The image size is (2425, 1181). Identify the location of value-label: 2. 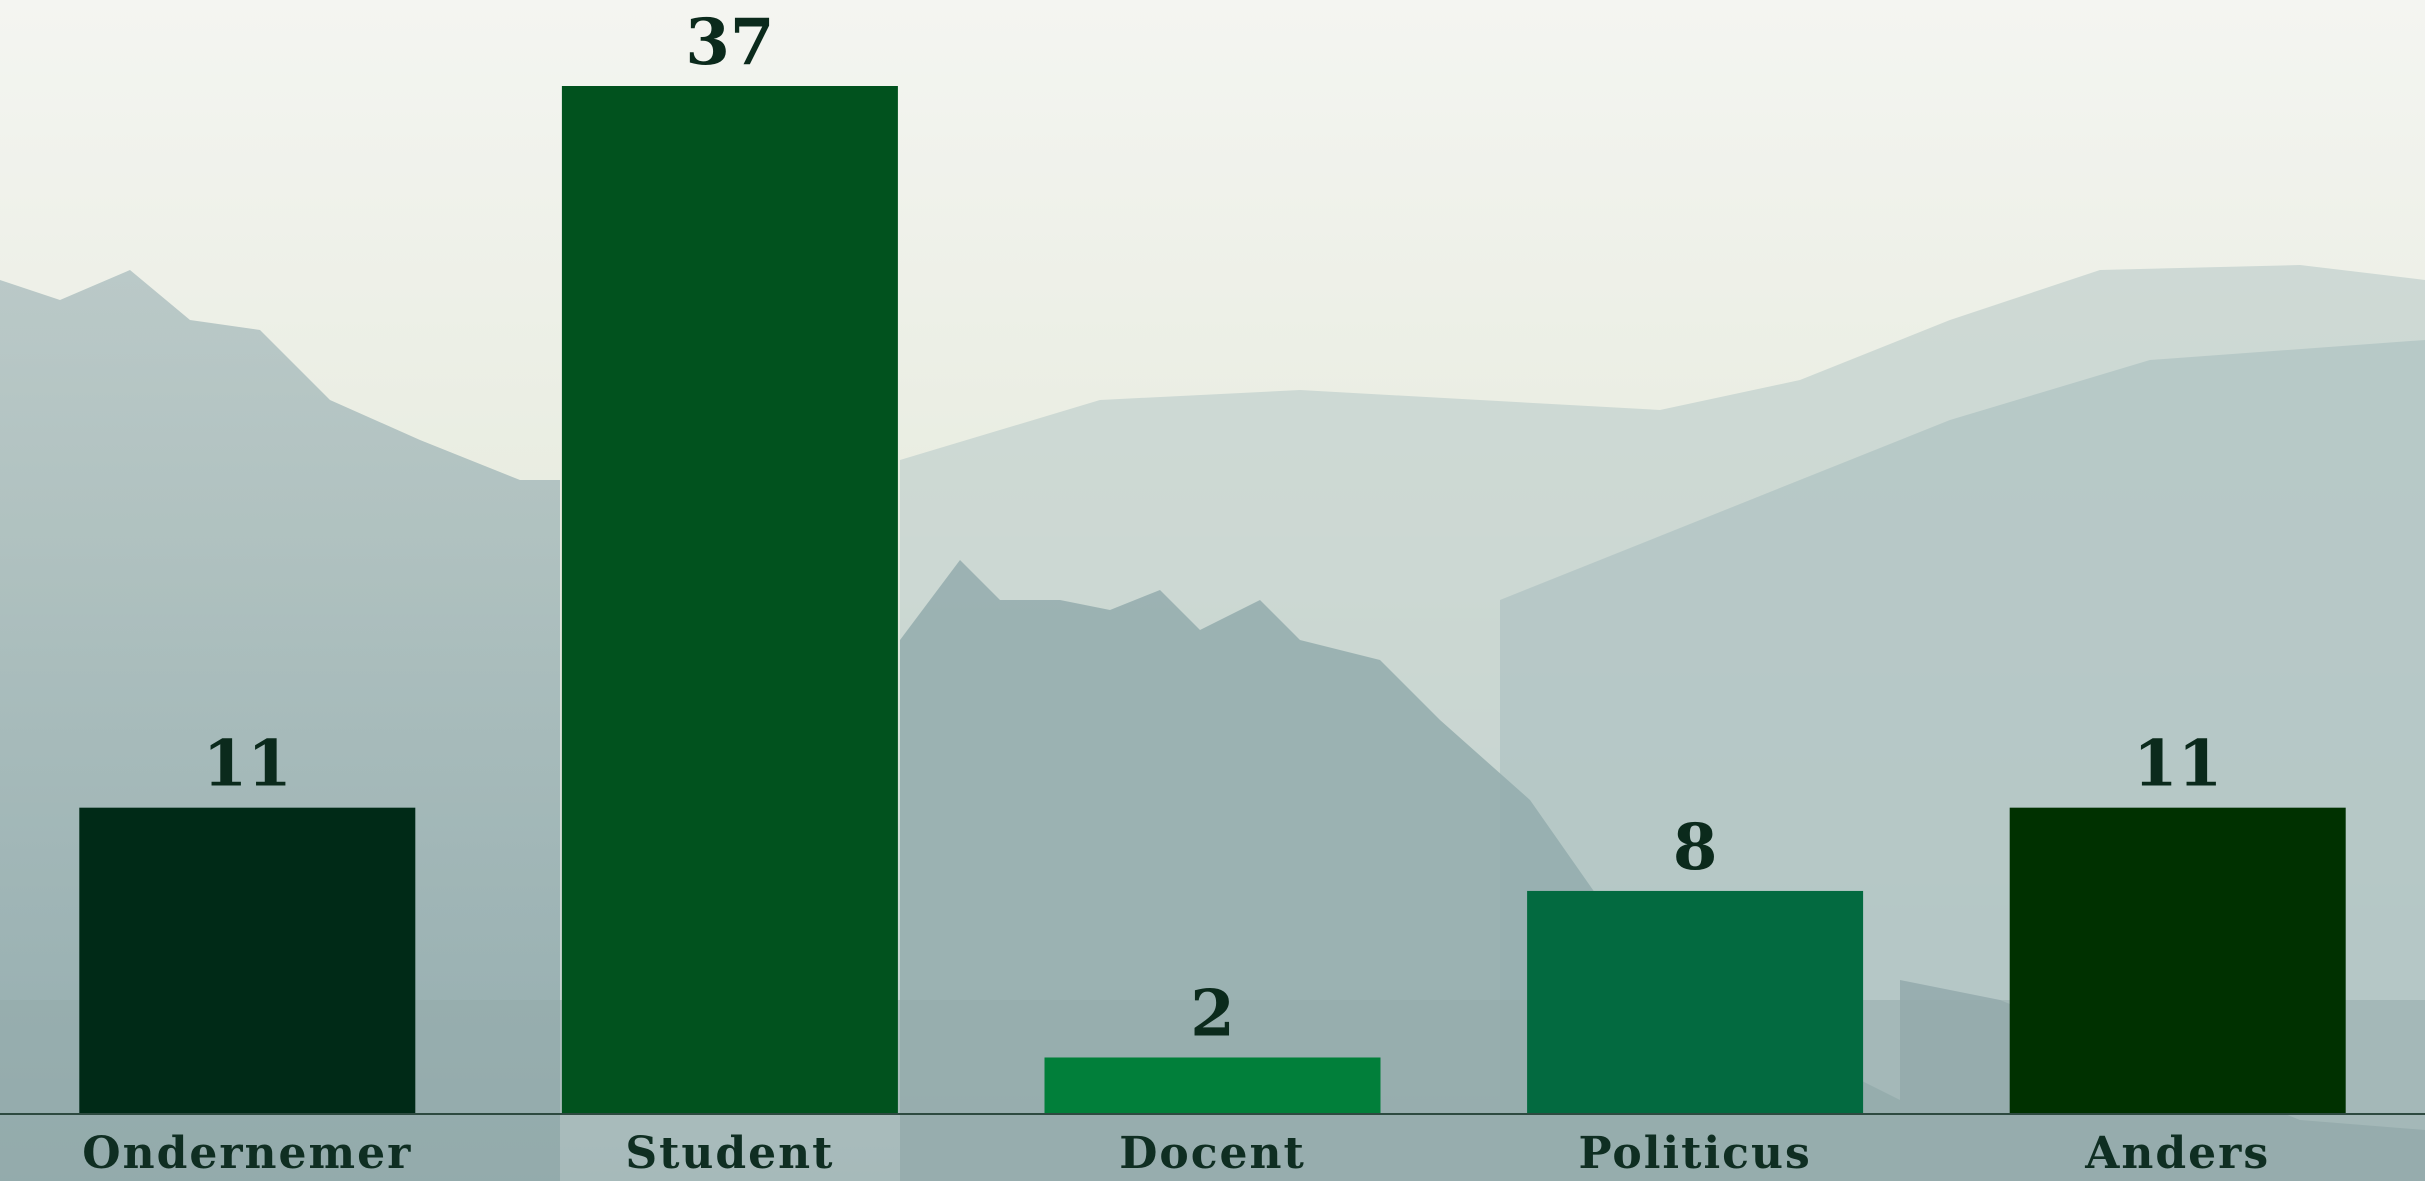
(1212, 1013).